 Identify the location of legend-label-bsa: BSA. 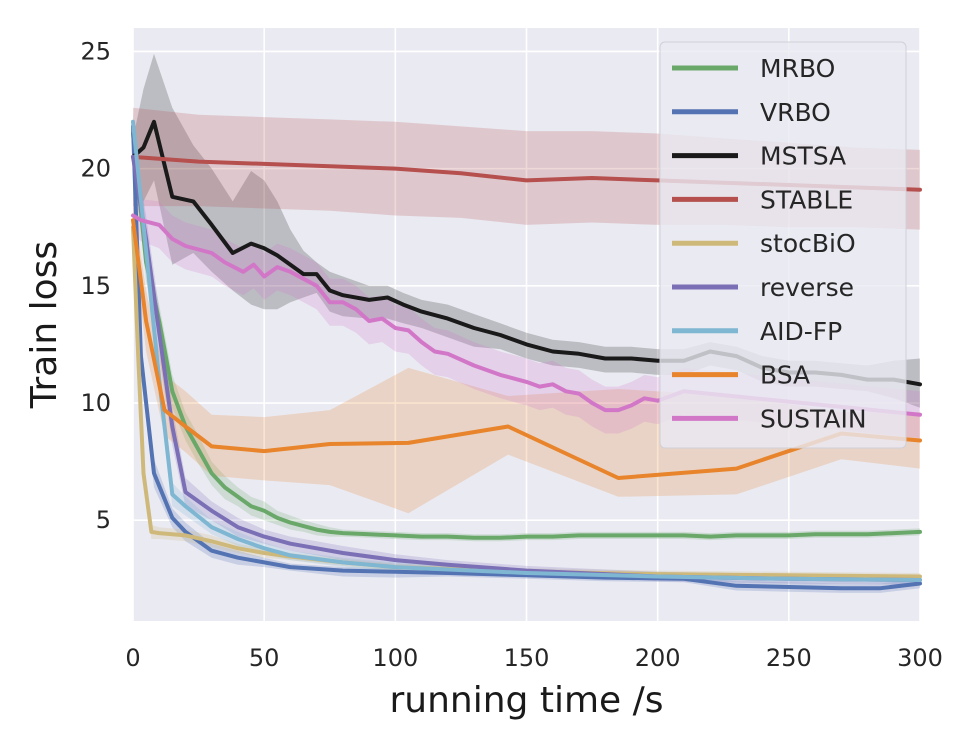
(785, 375).